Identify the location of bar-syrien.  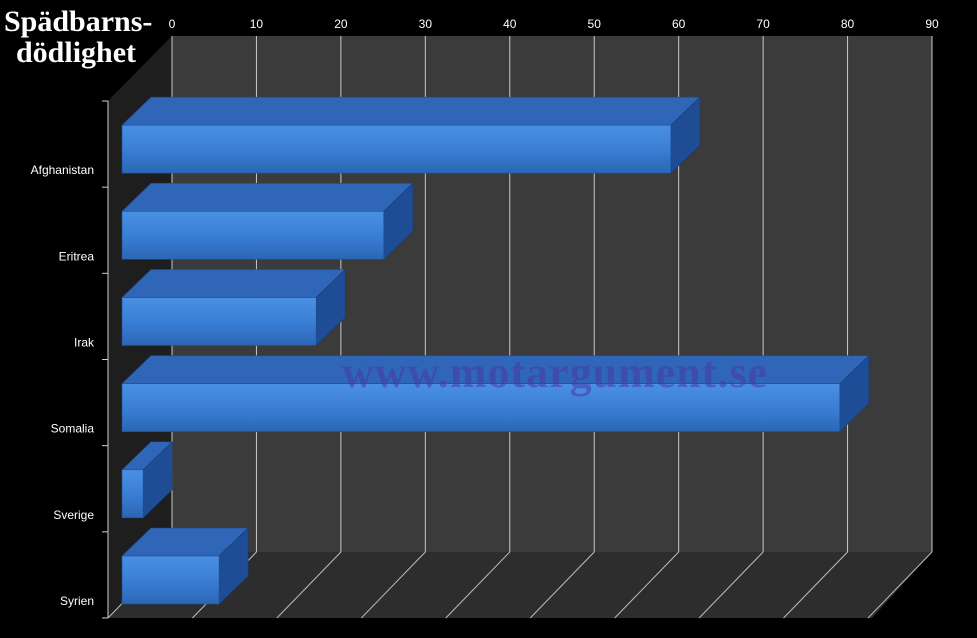
(170, 580).